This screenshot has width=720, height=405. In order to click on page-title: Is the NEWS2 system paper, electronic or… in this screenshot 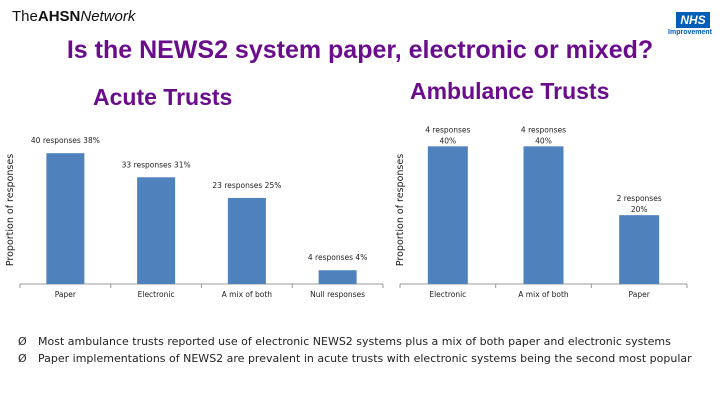, I will do `click(360, 50)`.